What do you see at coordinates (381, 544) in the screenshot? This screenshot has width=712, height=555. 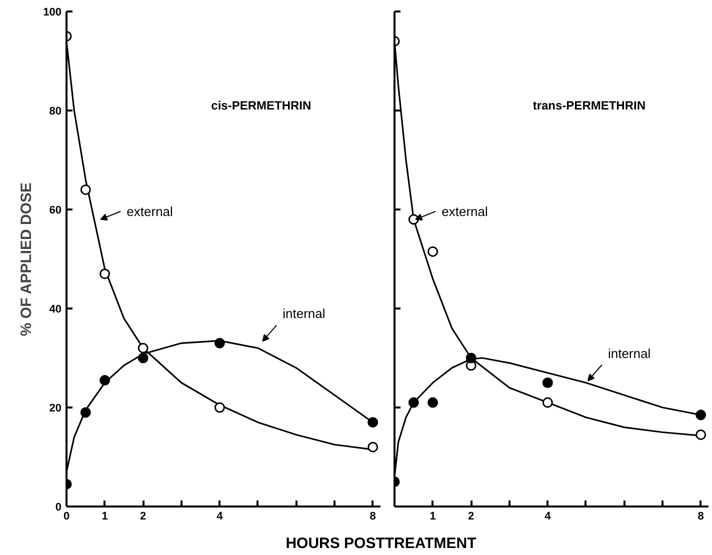 I see `x-axis-title: HOURS POSTTREATMENT` at bounding box center [381, 544].